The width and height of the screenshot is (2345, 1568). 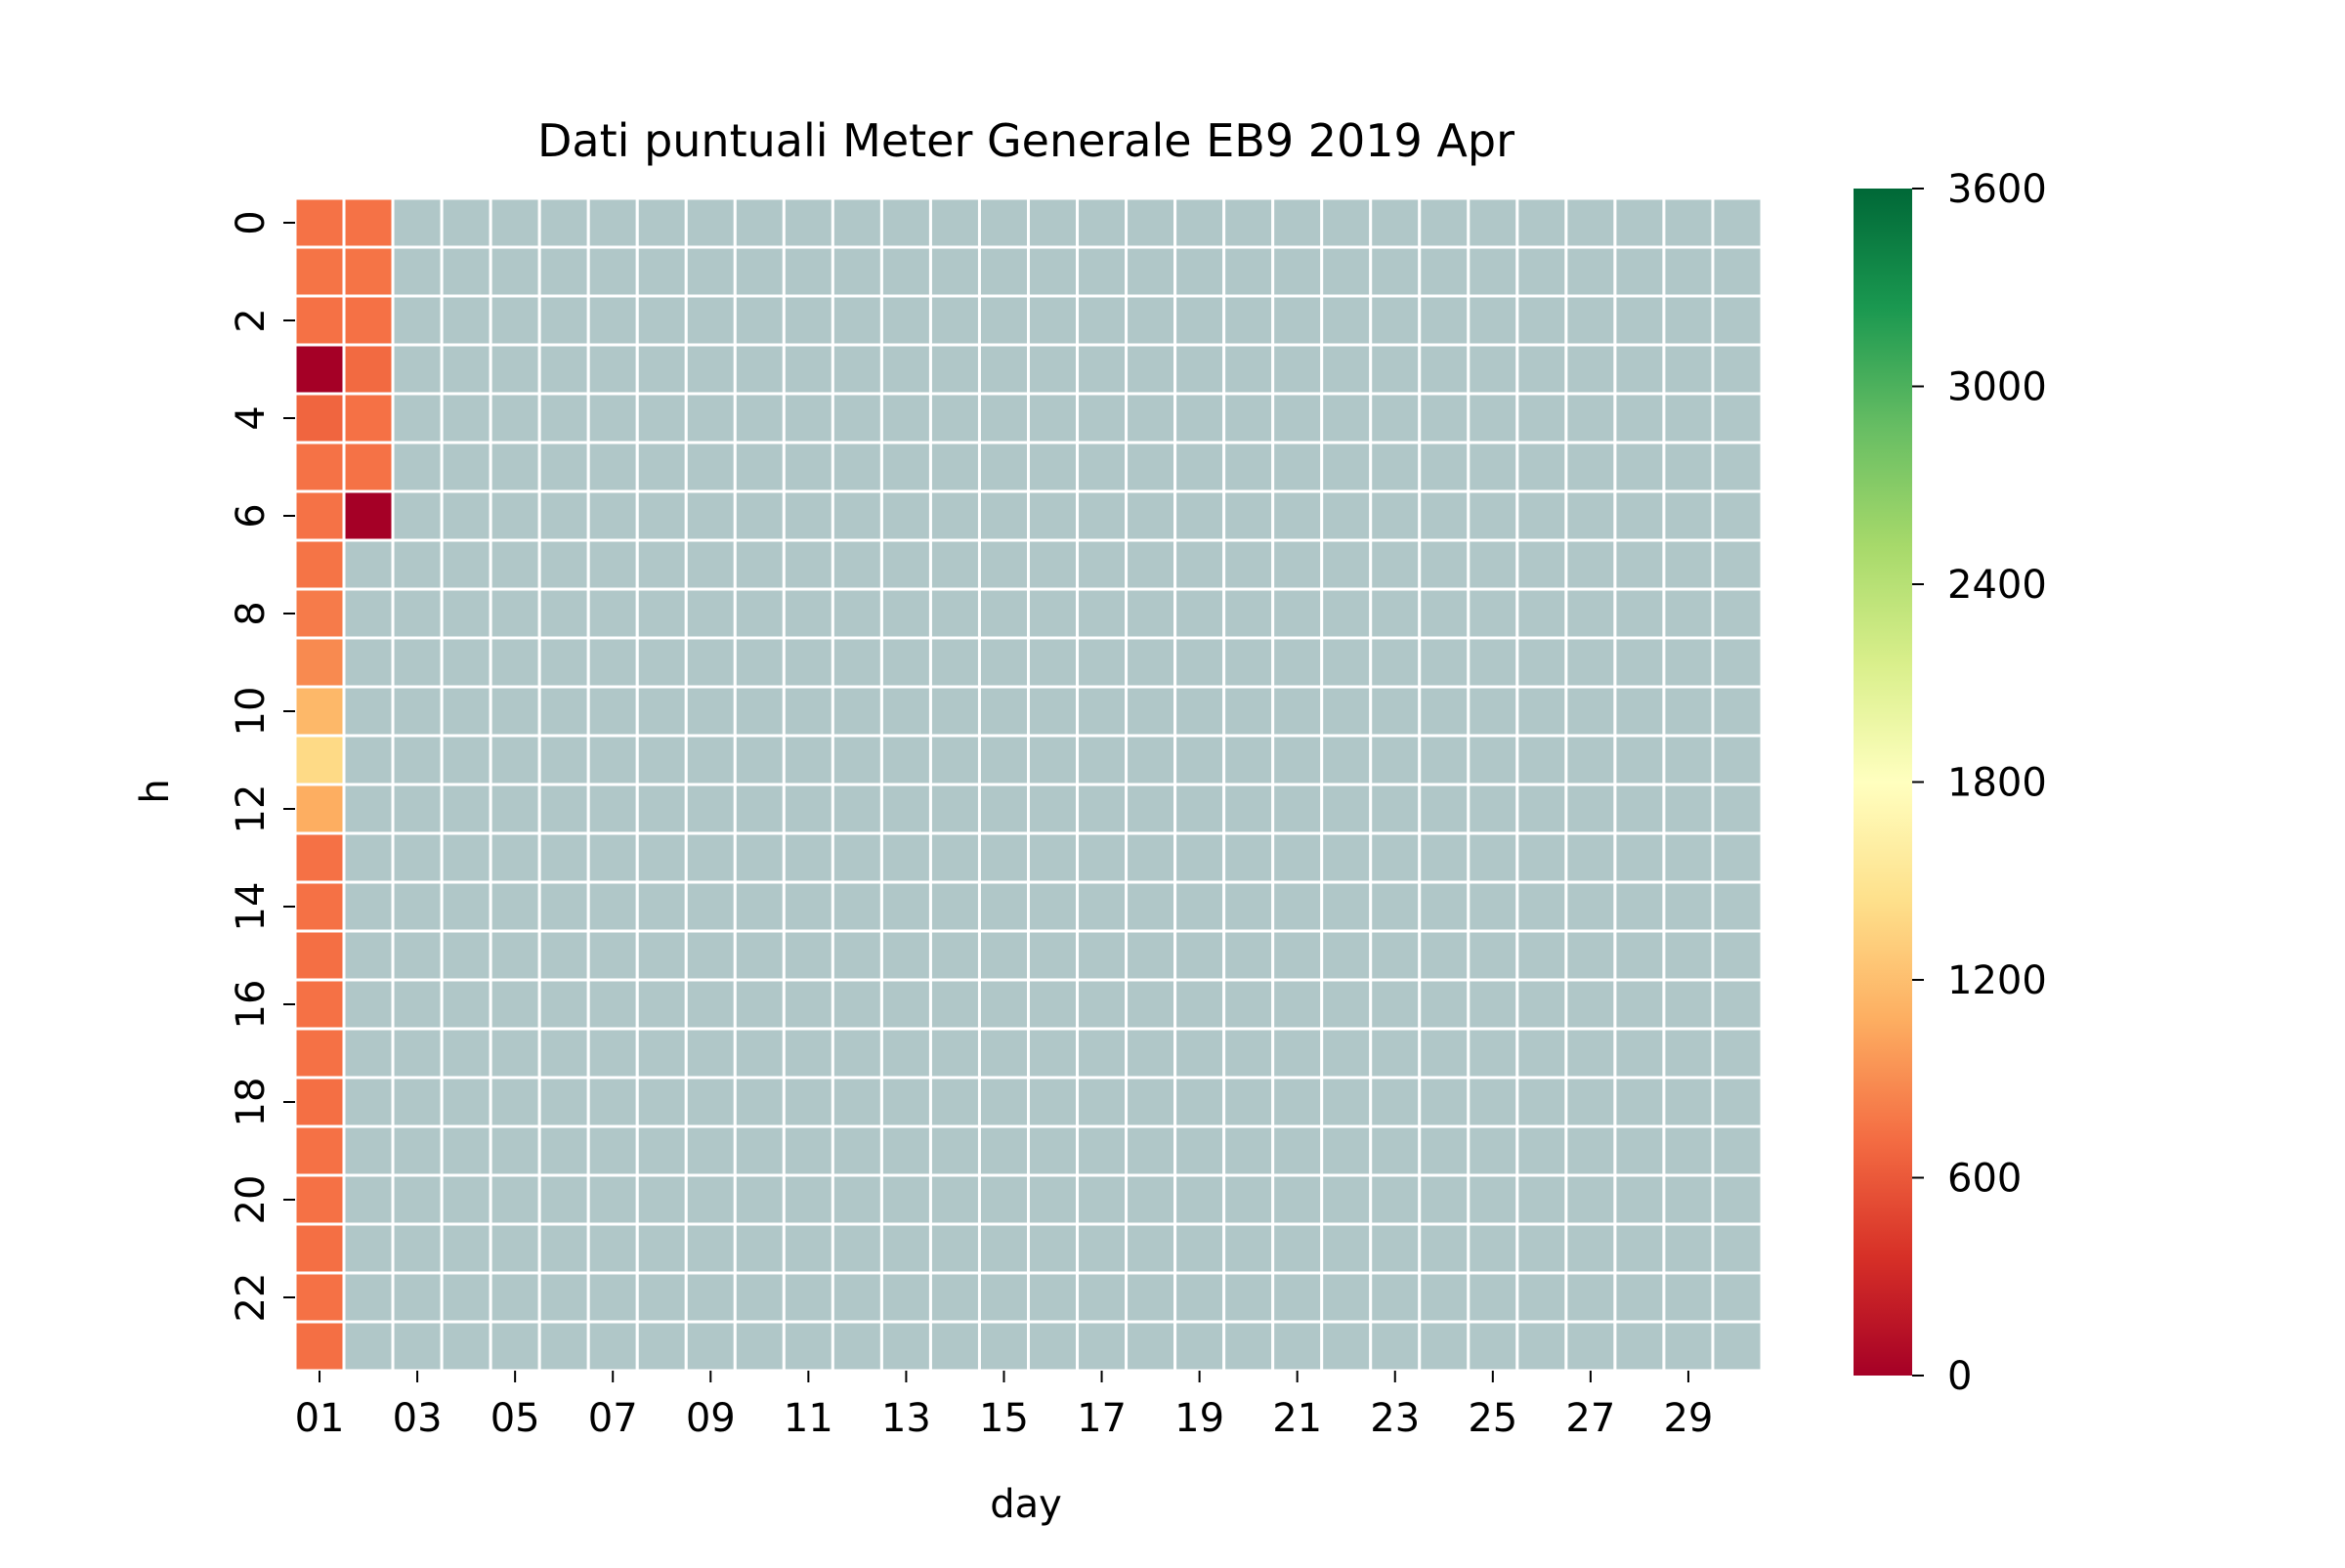 I want to click on x-tick-label: 01, so click(x=320, y=1418).